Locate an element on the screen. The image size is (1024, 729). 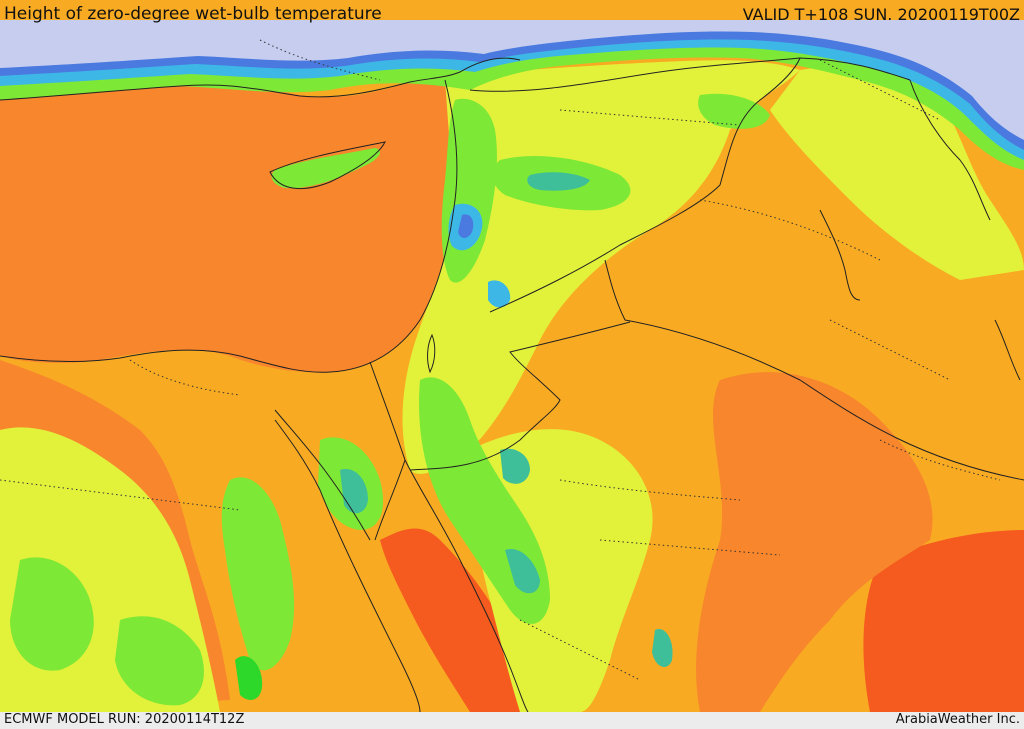
cyprus-green is located at coordinates (325, 168).